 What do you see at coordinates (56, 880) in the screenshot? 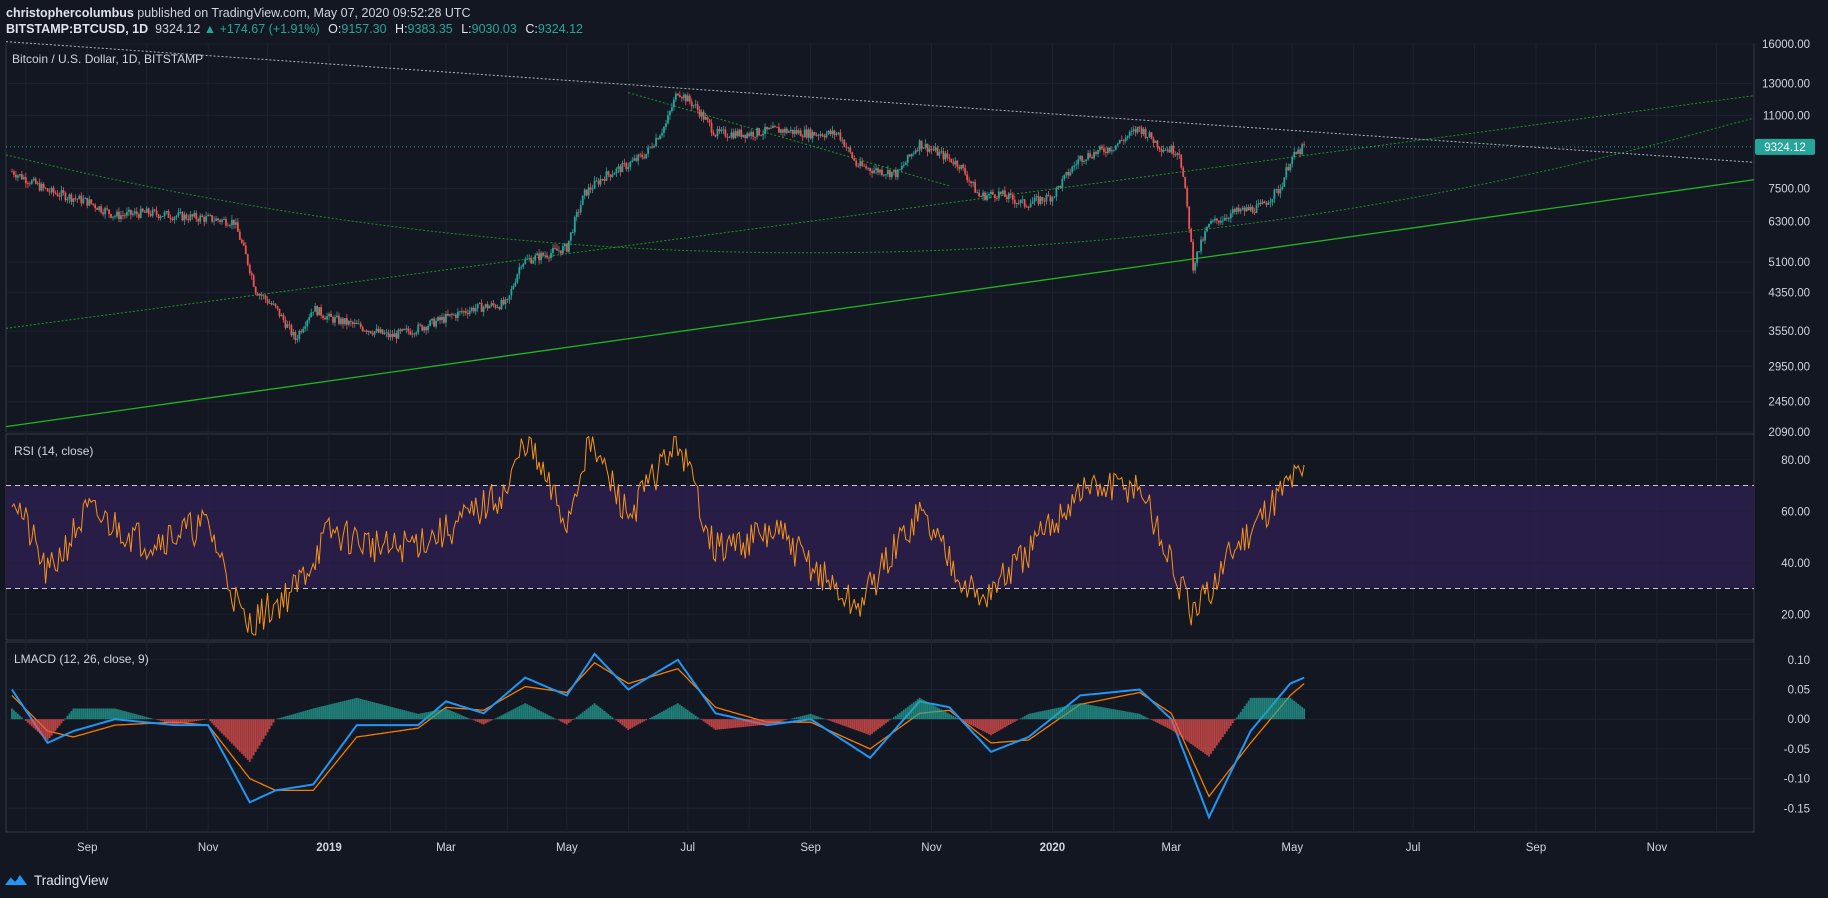
I see `tradingview-brand: TradingView` at bounding box center [56, 880].